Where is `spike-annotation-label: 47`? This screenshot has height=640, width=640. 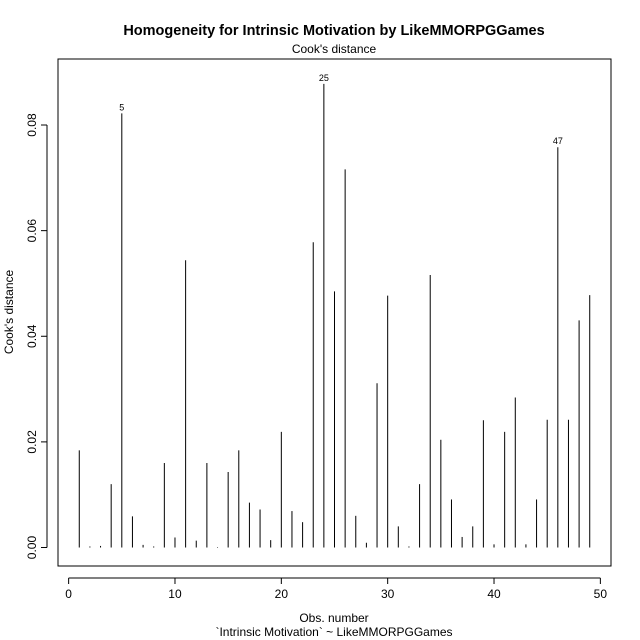 spike-annotation-label: 47 is located at coordinates (558, 141).